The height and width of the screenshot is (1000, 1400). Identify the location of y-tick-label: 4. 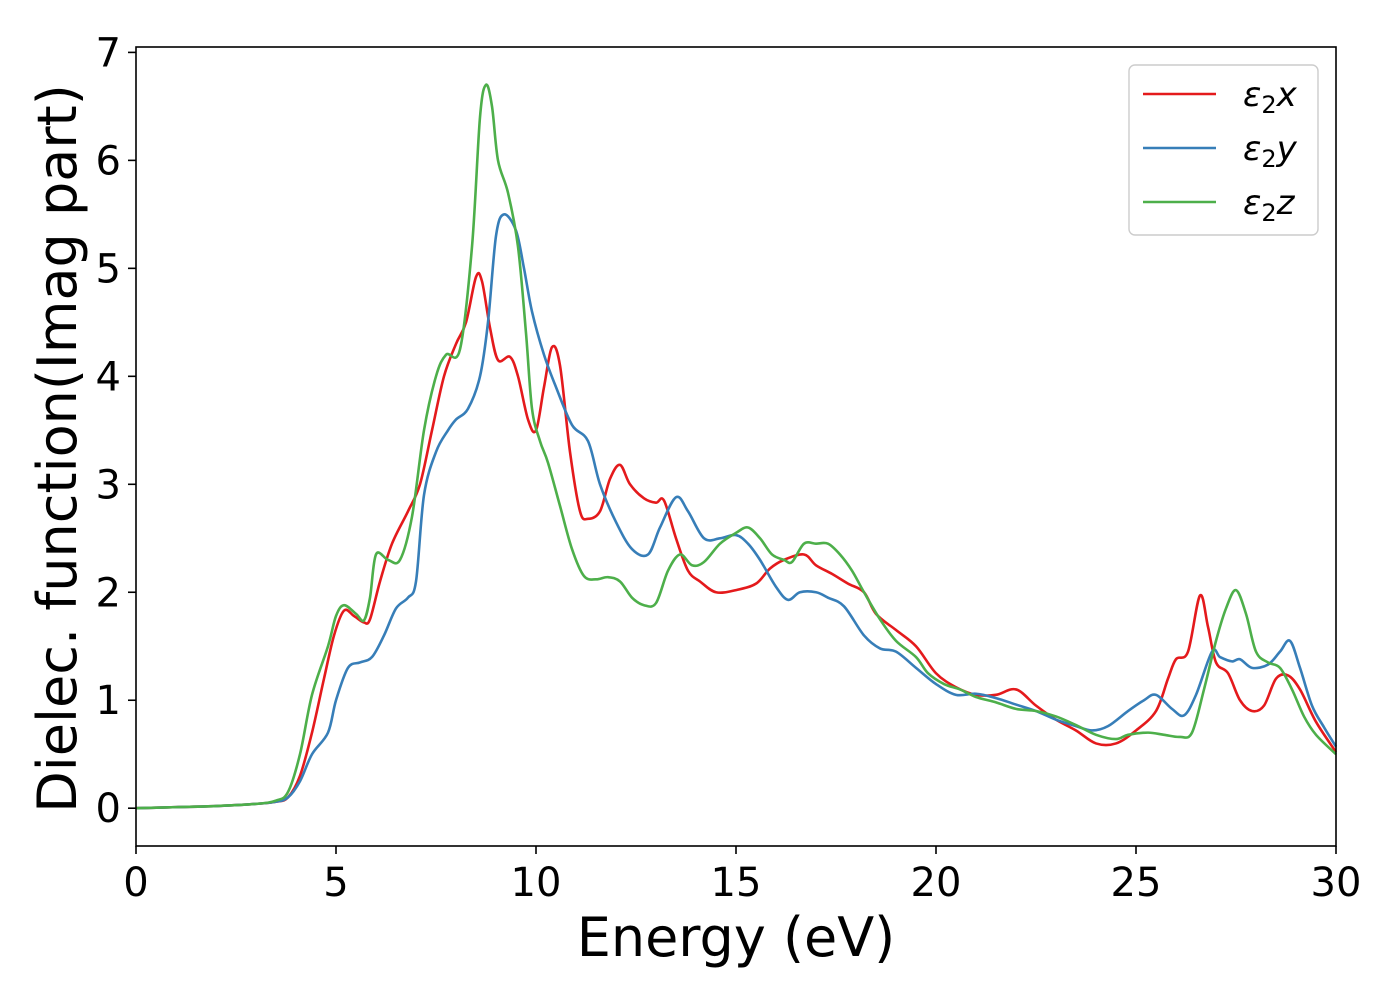
(108, 377).